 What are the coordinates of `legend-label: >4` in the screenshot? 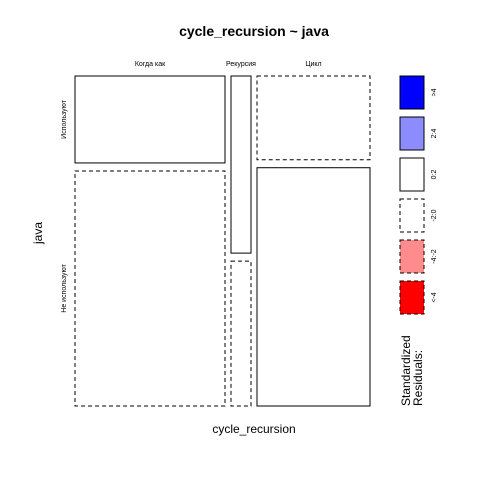 It's located at (434, 92).